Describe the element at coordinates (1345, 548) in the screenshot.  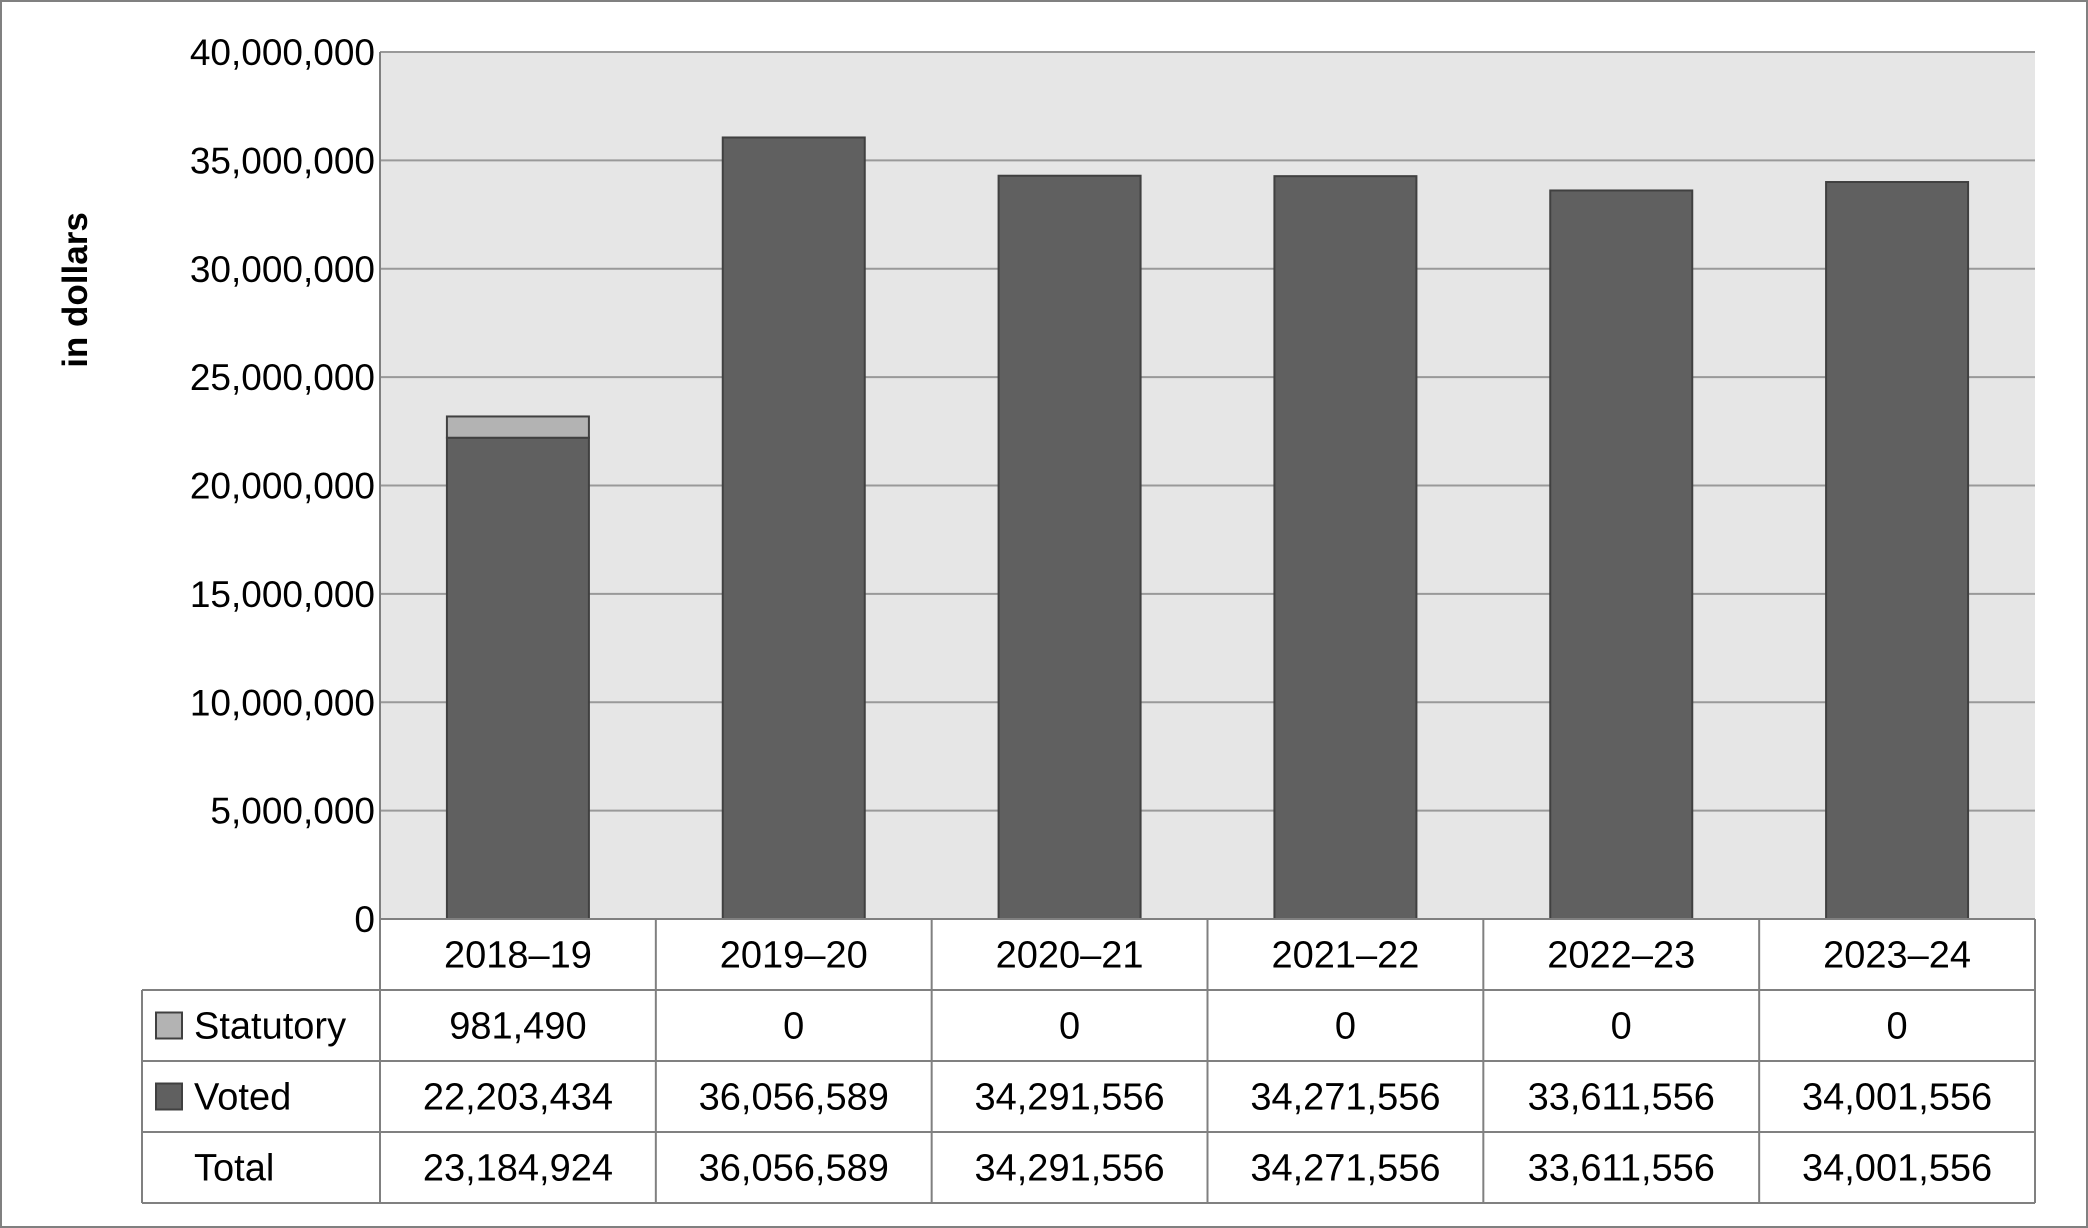
I see `bar-voted-2021–22` at that location.